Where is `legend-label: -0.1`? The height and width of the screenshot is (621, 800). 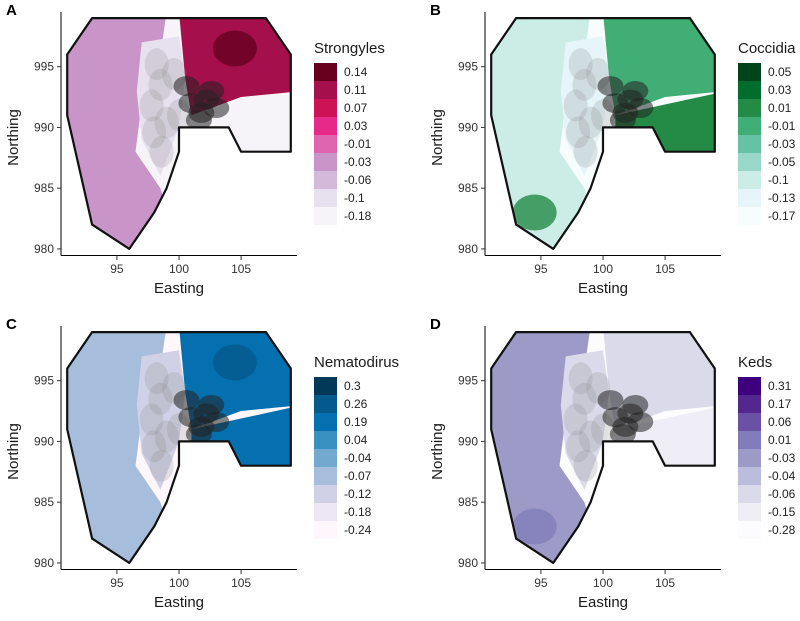 legend-label: -0.1 is located at coordinates (354, 198).